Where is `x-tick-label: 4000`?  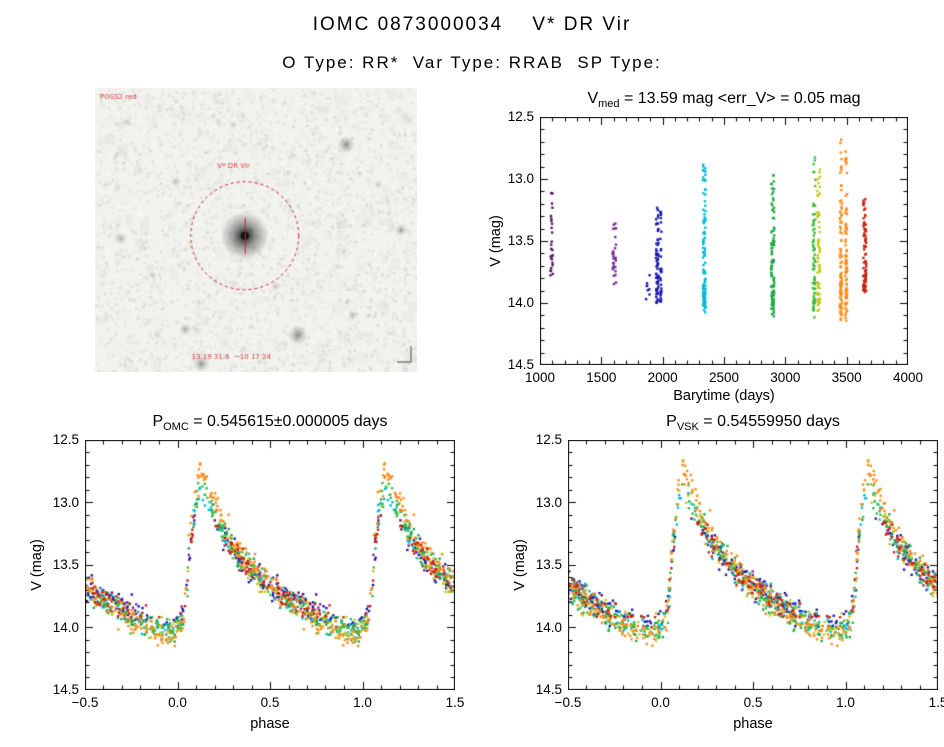 x-tick-label: 4000 is located at coordinates (908, 377).